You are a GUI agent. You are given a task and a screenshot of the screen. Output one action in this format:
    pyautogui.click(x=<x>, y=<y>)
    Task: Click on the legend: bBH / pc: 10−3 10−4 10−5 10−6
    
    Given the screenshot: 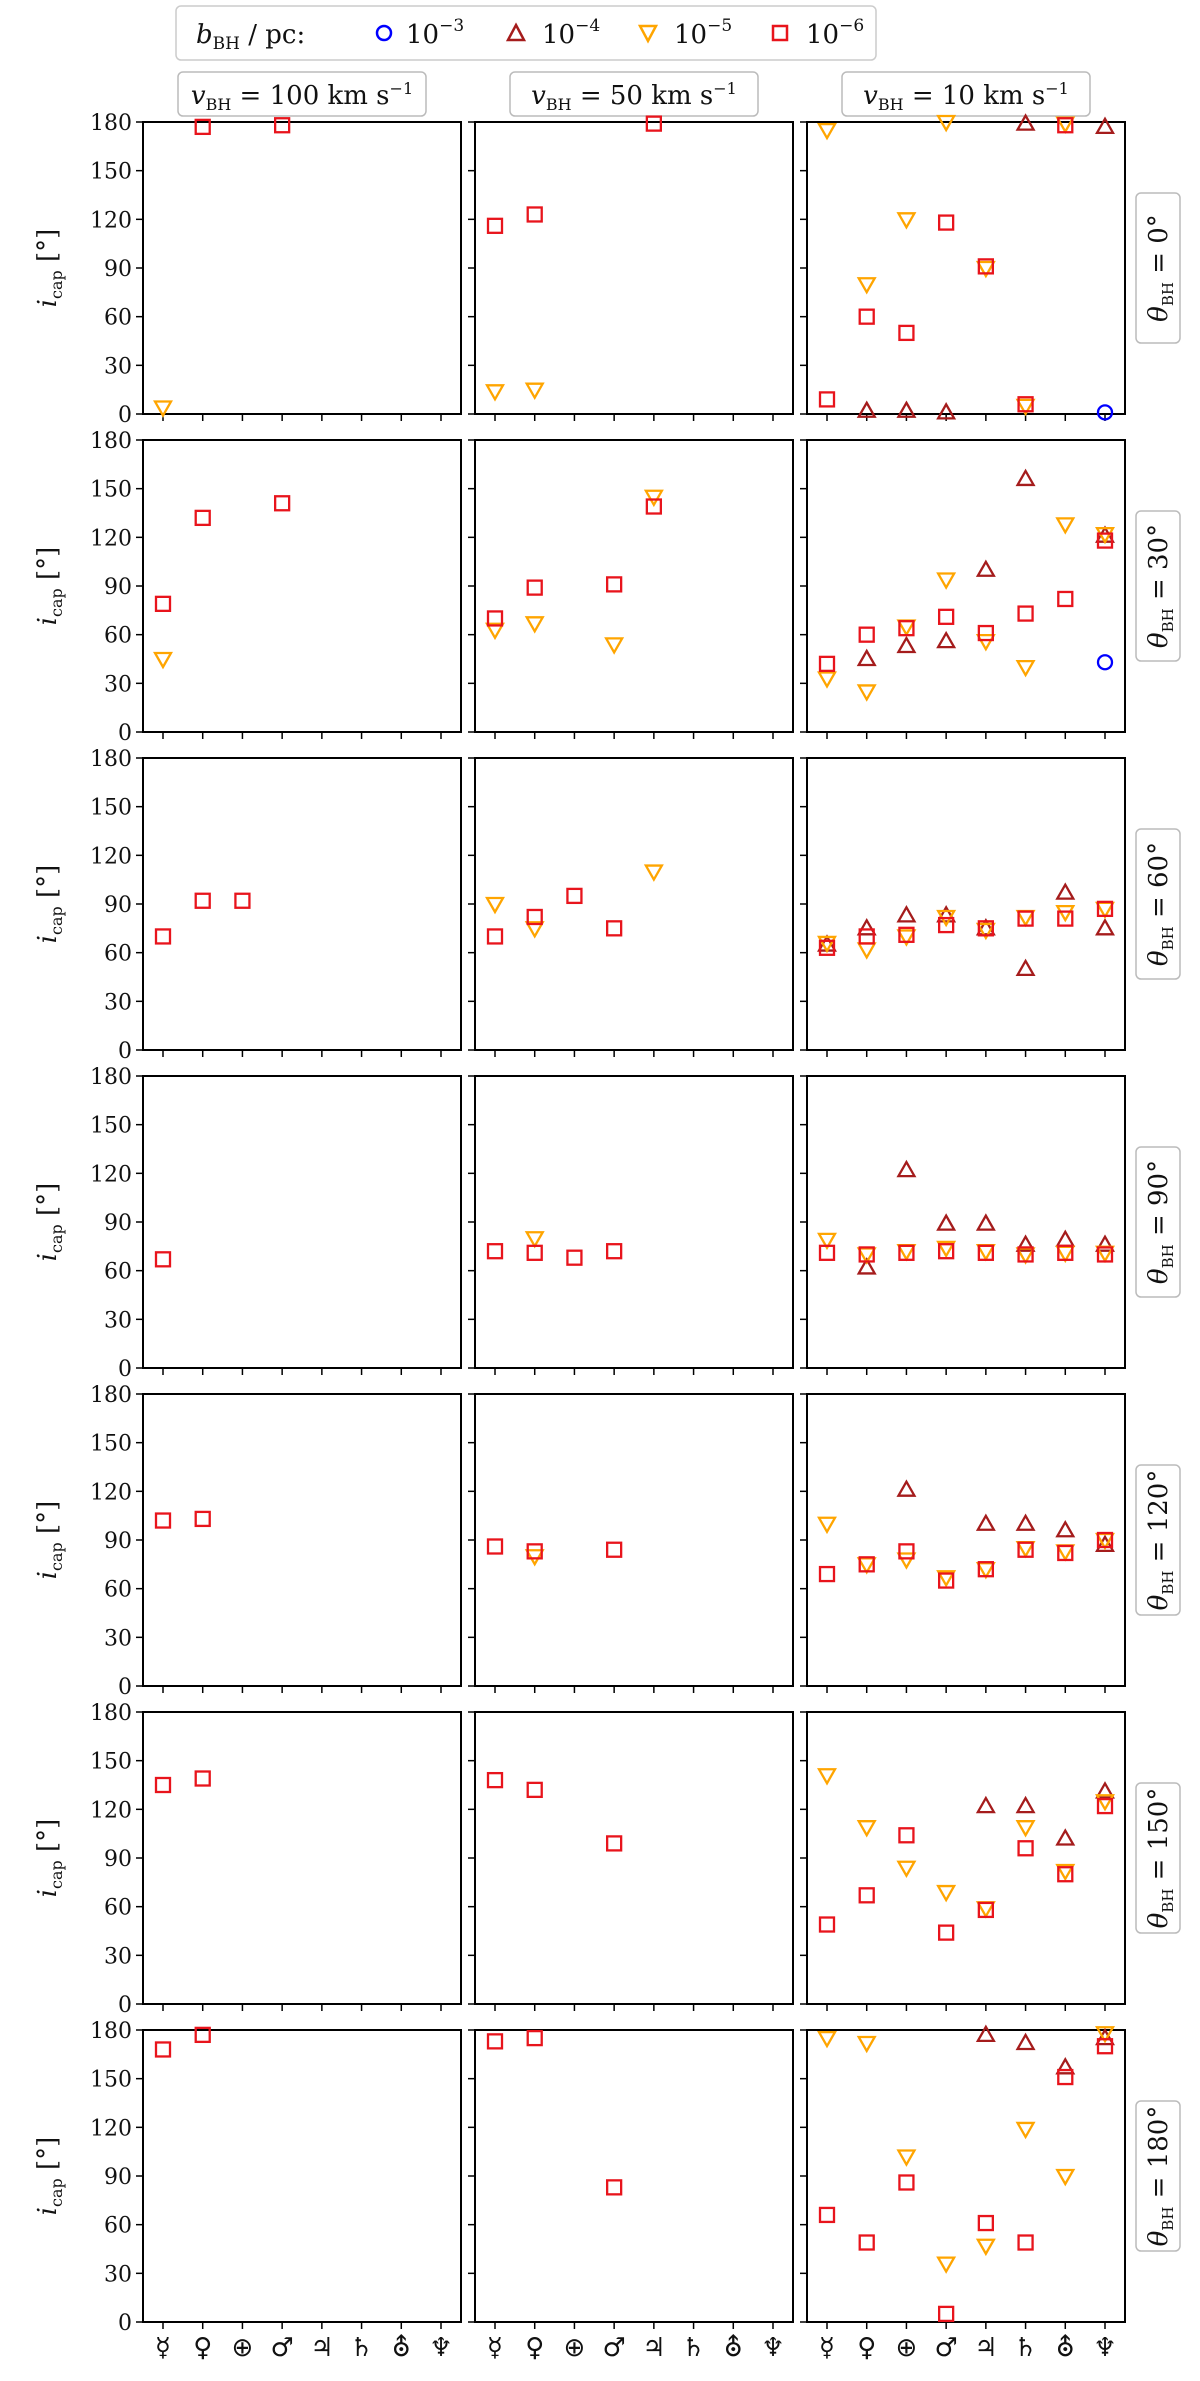 What is the action you would take?
    pyautogui.click(x=526, y=33)
    